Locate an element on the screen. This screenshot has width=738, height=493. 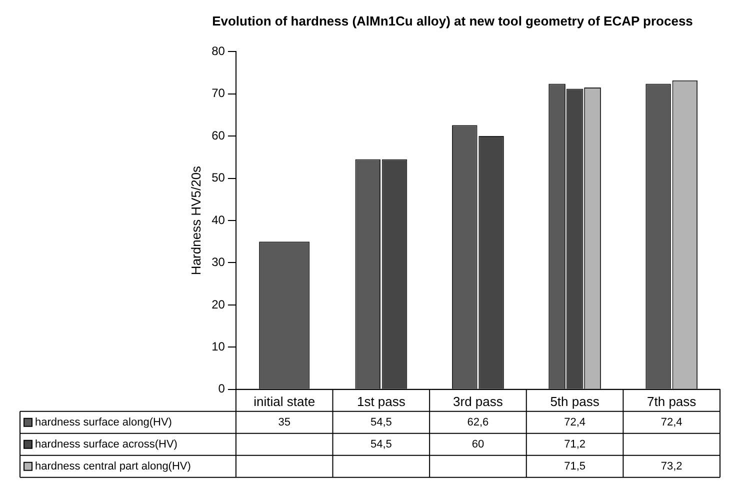
y-tick-label: 30 is located at coordinates (219, 262).